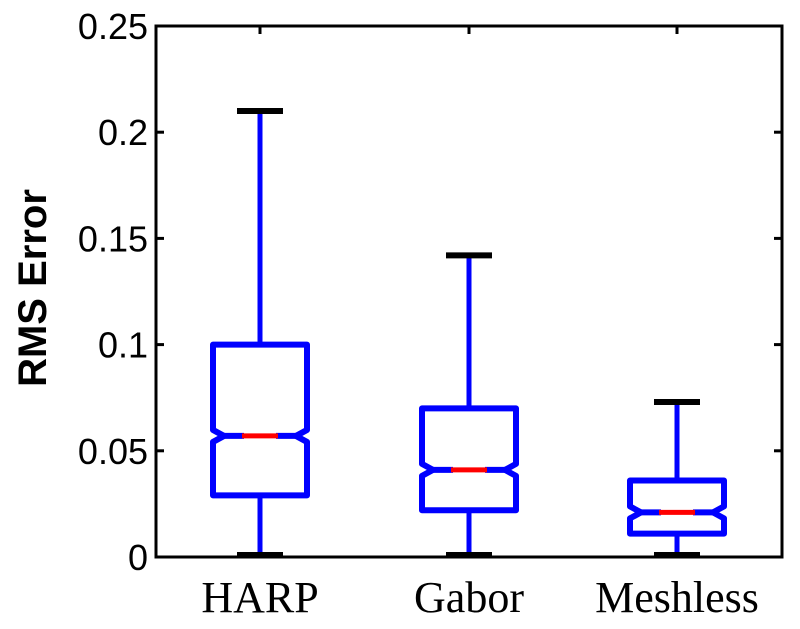 The height and width of the screenshot is (629, 800). I want to click on box-gabor, so click(469, 405).